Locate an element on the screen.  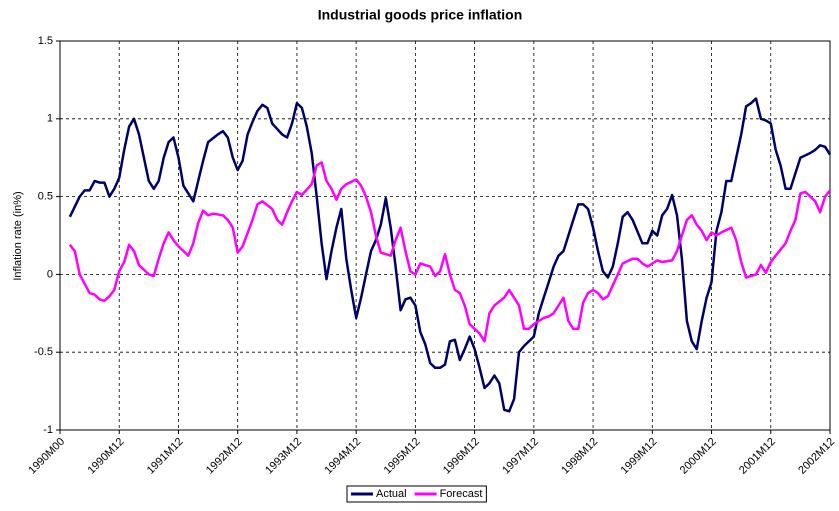
y-tick-label: 0 is located at coordinates (50, 274).